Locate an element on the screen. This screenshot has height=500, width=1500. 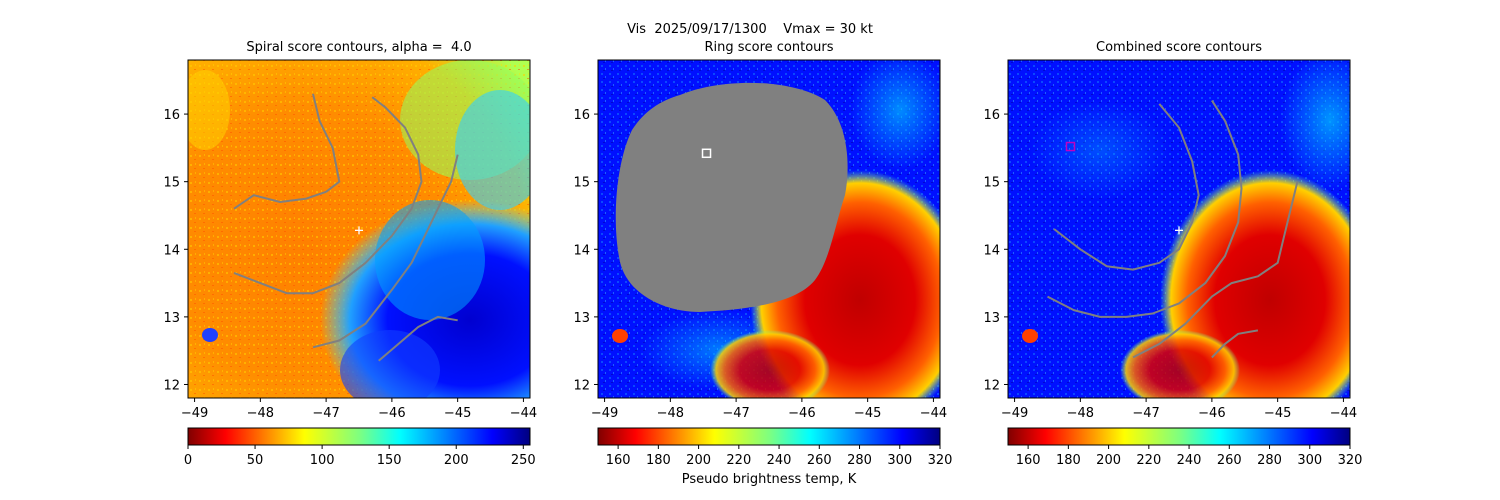
colorbar-label: Pseudo brightness temp, K is located at coordinates (769, 479).